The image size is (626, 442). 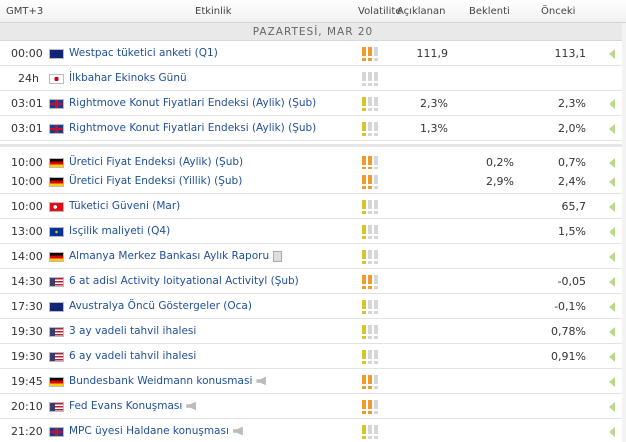 I want to click on event-link: MPC üyesi Haldane konuşması, so click(x=156, y=431).